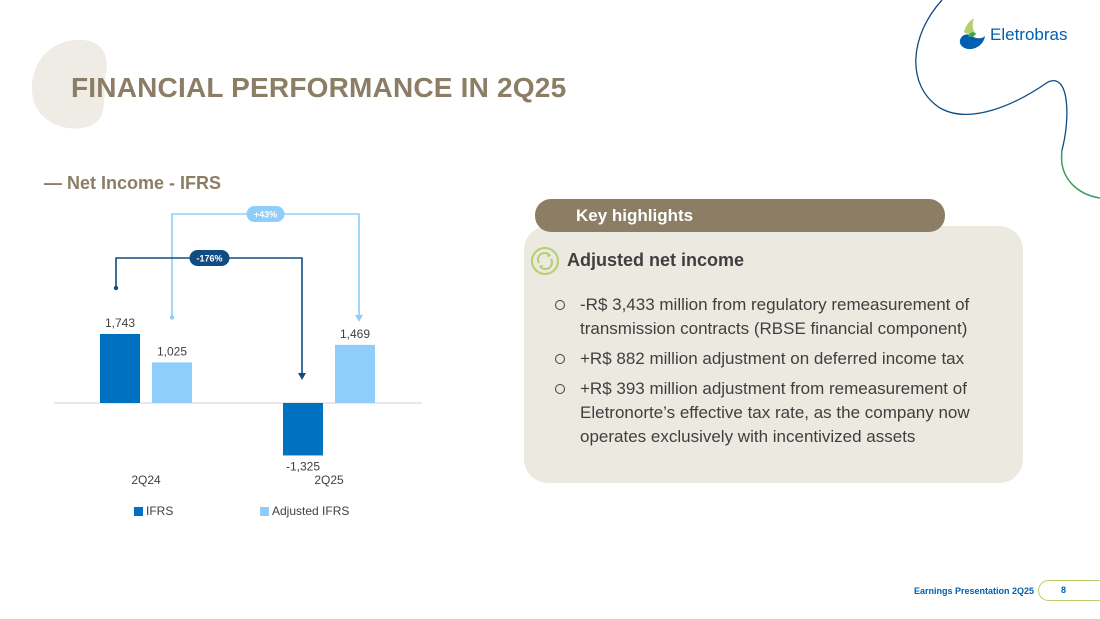 This screenshot has width=1100, height=619. Describe the element at coordinates (972, 34) in the screenshot. I see `eletrobras-logo-icon` at that location.